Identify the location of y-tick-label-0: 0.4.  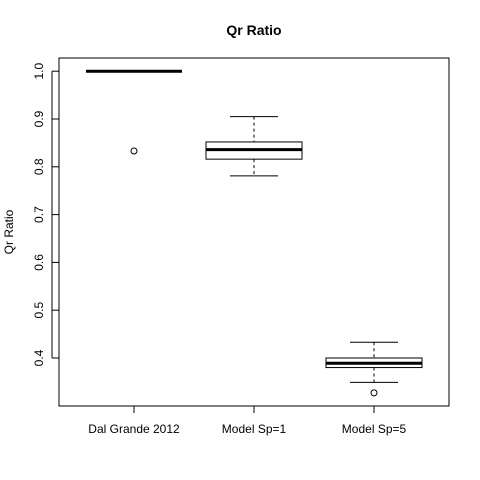
(39, 357).